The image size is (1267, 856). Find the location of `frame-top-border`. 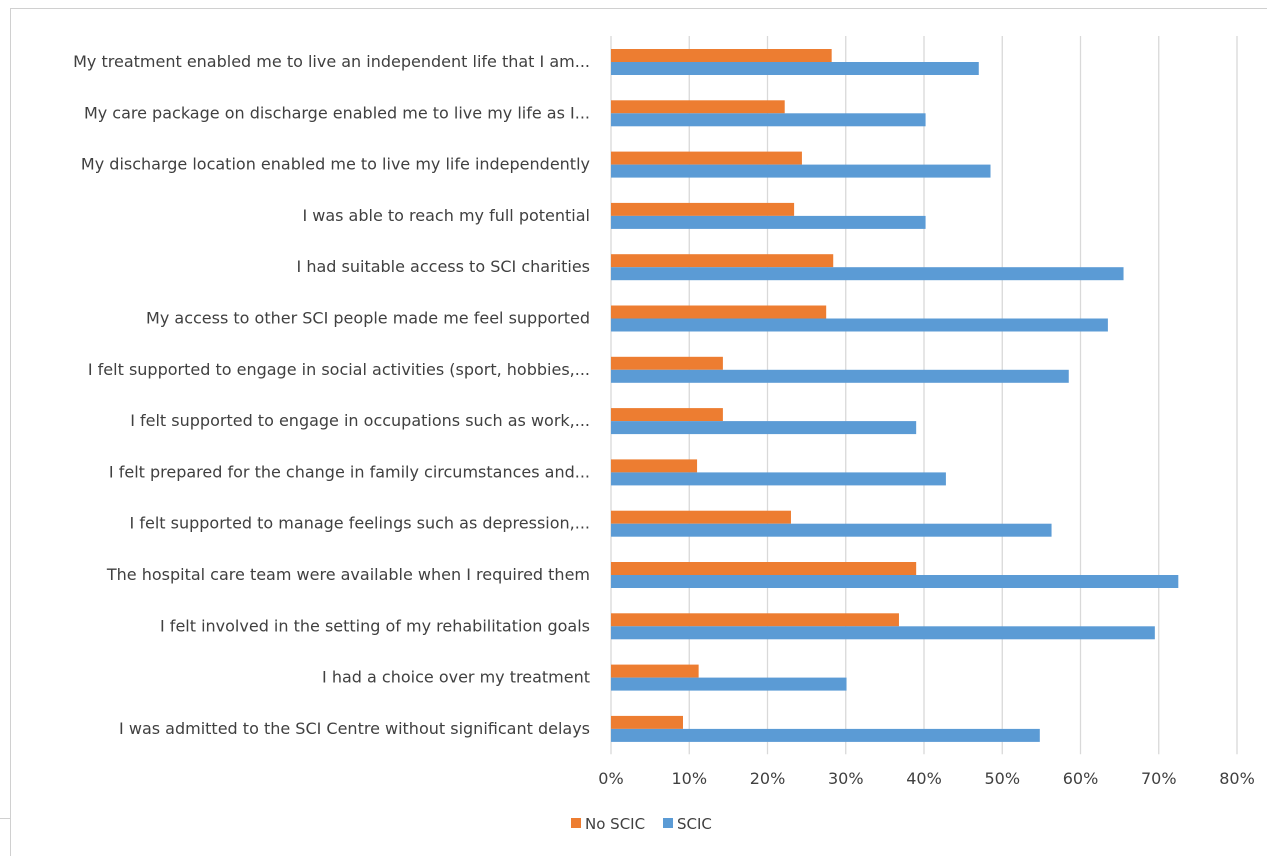

frame-top-border is located at coordinates (638, 8).